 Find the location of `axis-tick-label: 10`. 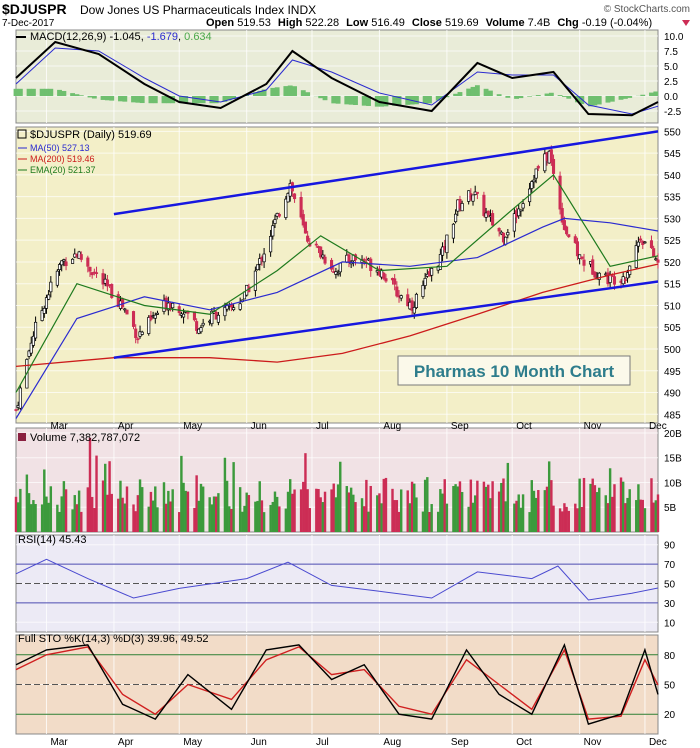

axis-tick-label: 10 is located at coordinates (670, 623).